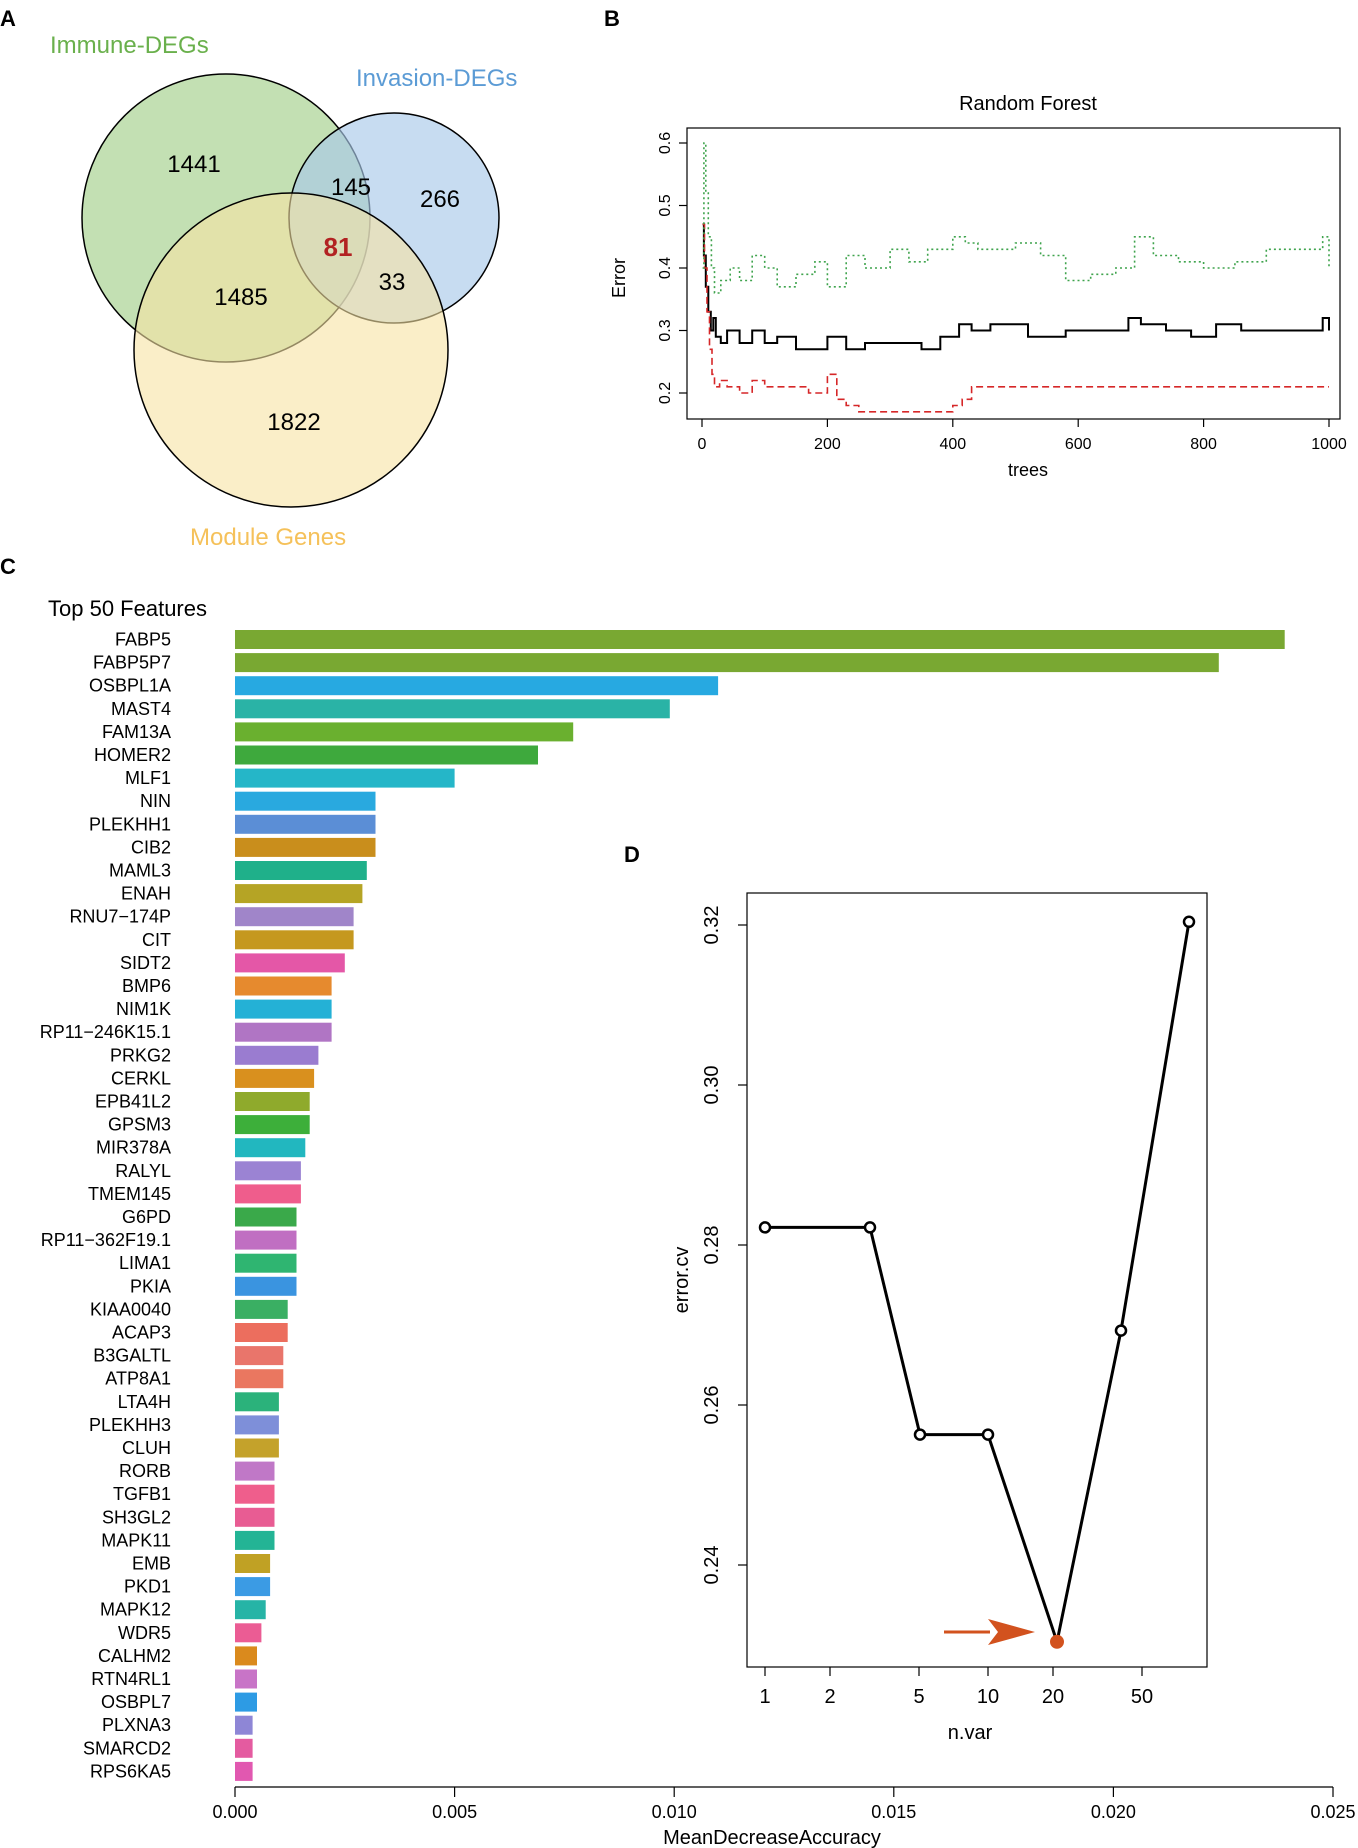 The image size is (1358, 1848). I want to click on feature-label: OSBPL1A, so click(130, 686).